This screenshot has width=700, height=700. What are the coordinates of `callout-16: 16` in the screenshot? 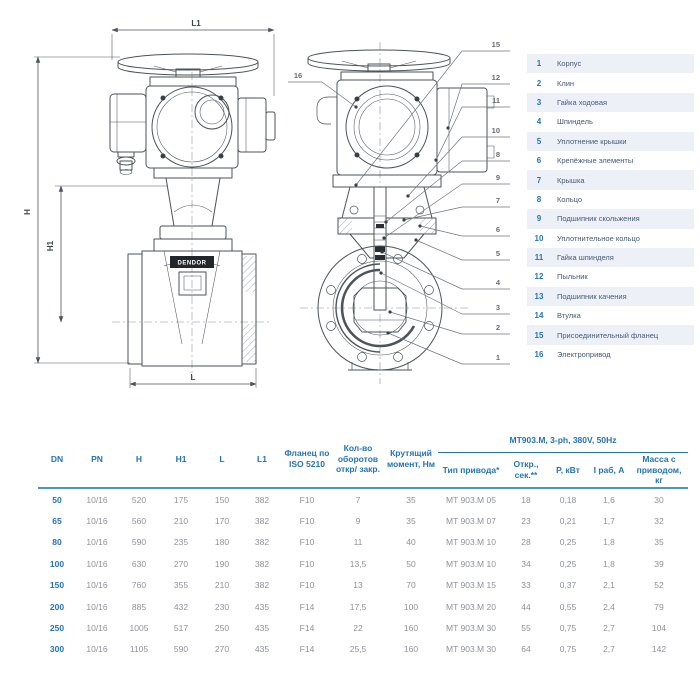 It's located at (323, 90).